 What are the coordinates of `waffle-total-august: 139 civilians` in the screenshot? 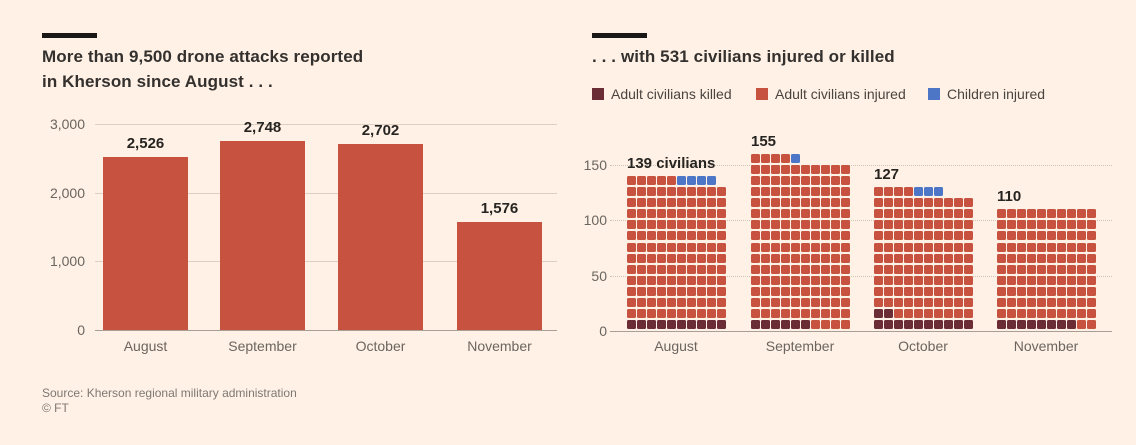 It's located at (671, 164).